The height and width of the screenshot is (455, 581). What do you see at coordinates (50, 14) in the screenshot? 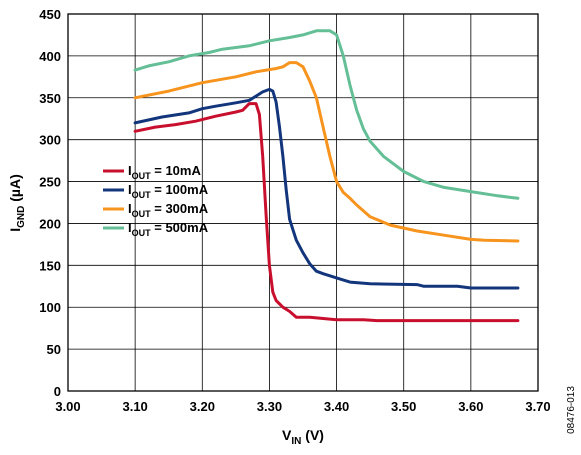
I see `y-tick-label: 450` at bounding box center [50, 14].